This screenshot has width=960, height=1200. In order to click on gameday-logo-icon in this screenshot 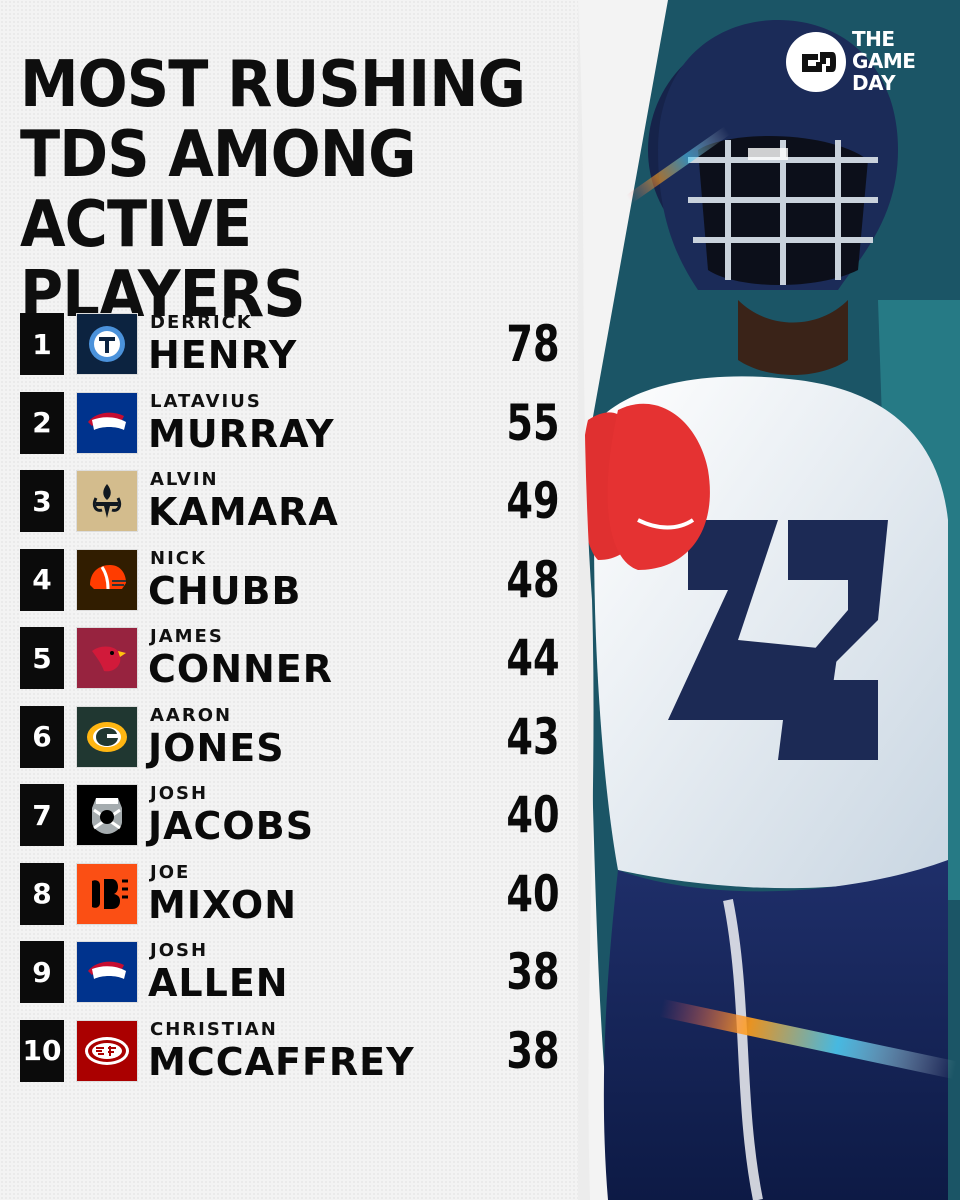, I will do `click(816, 62)`.